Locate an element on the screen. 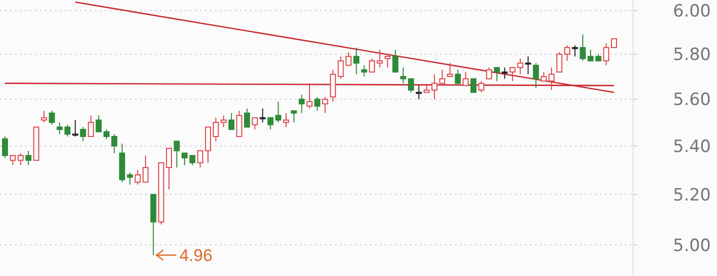 The height and width of the screenshot is (276, 717). y-tick-label: 5.60 is located at coordinates (692, 100).